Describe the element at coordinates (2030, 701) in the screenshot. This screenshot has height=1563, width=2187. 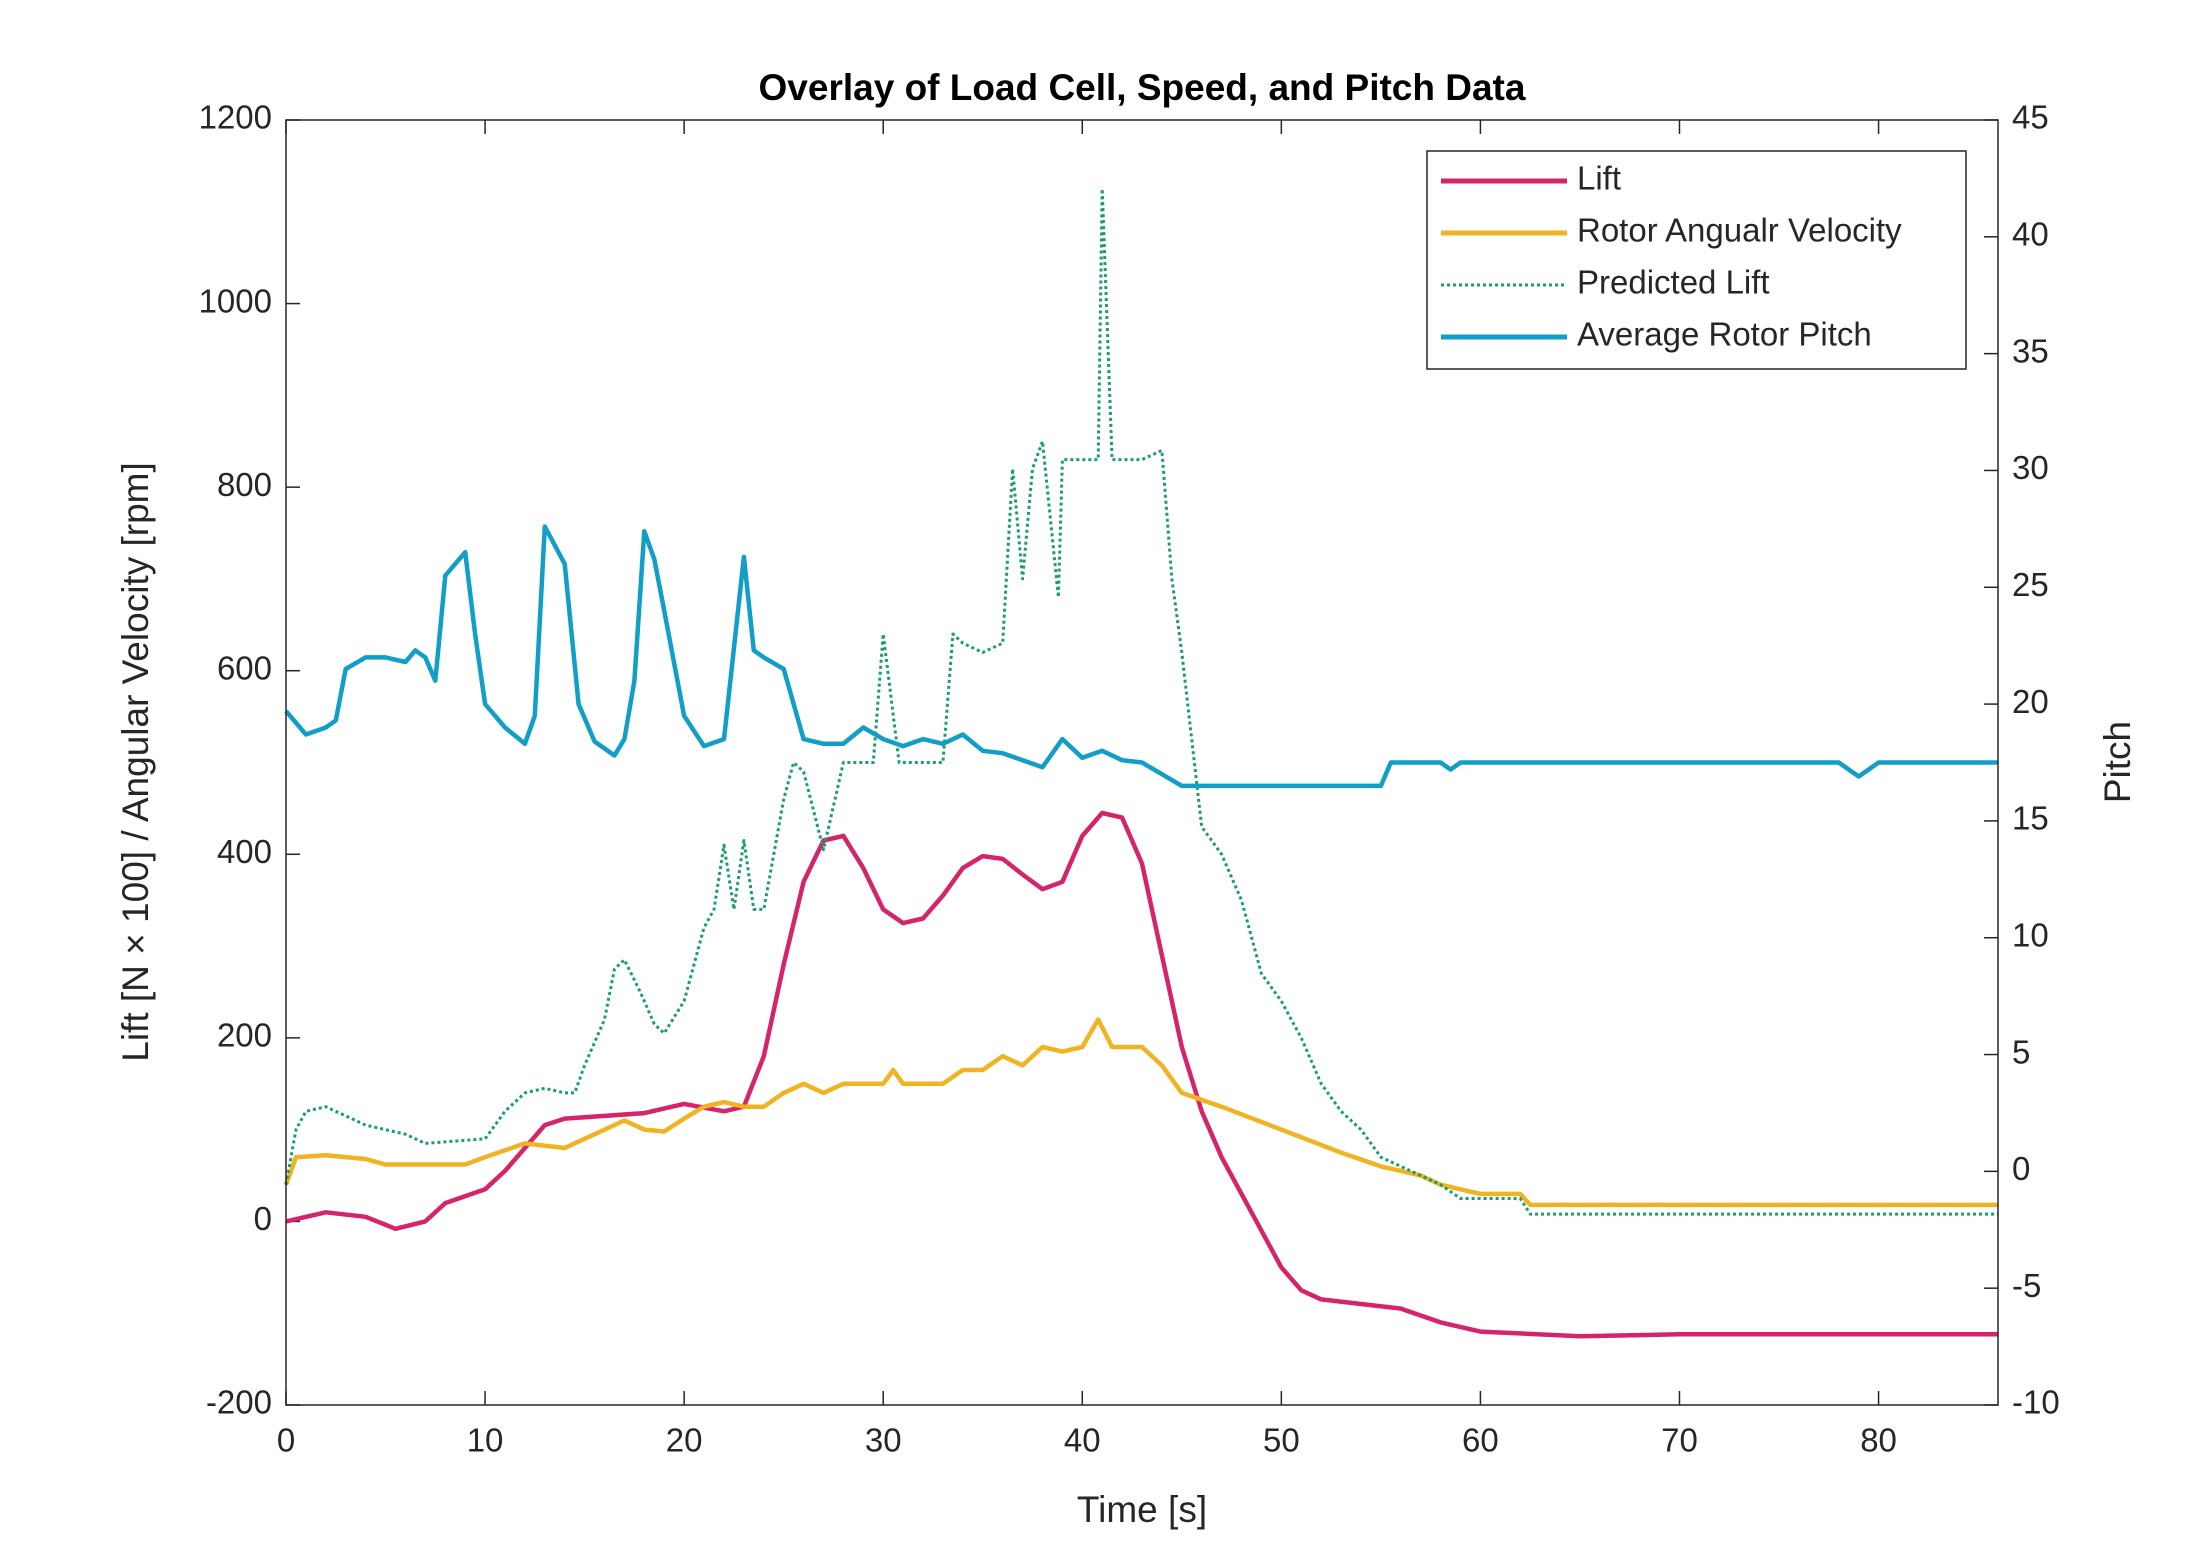
I see `y2-tick-label: 20` at that location.